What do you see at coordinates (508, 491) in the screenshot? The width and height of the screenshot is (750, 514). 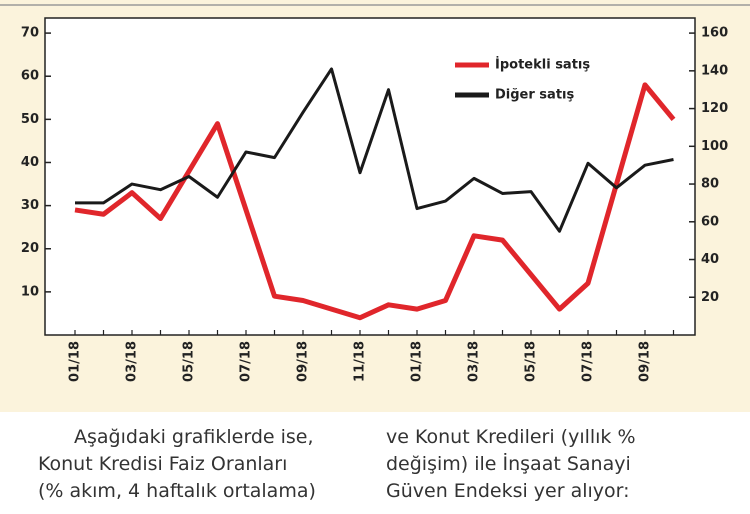 I see `caption-line: Güven Endeksi yer alıyor:` at bounding box center [508, 491].